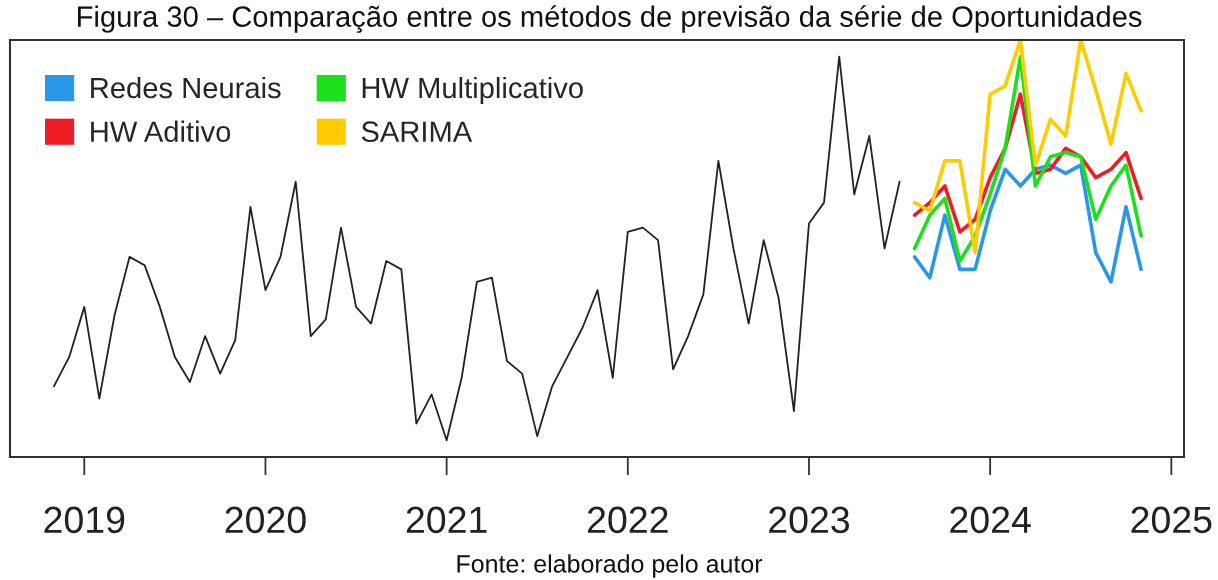 The image size is (1218, 580). What do you see at coordinates (186, 87) in the screenshot?
I see `legend-label: Redes Neurais` at bounding box center [186, 87].